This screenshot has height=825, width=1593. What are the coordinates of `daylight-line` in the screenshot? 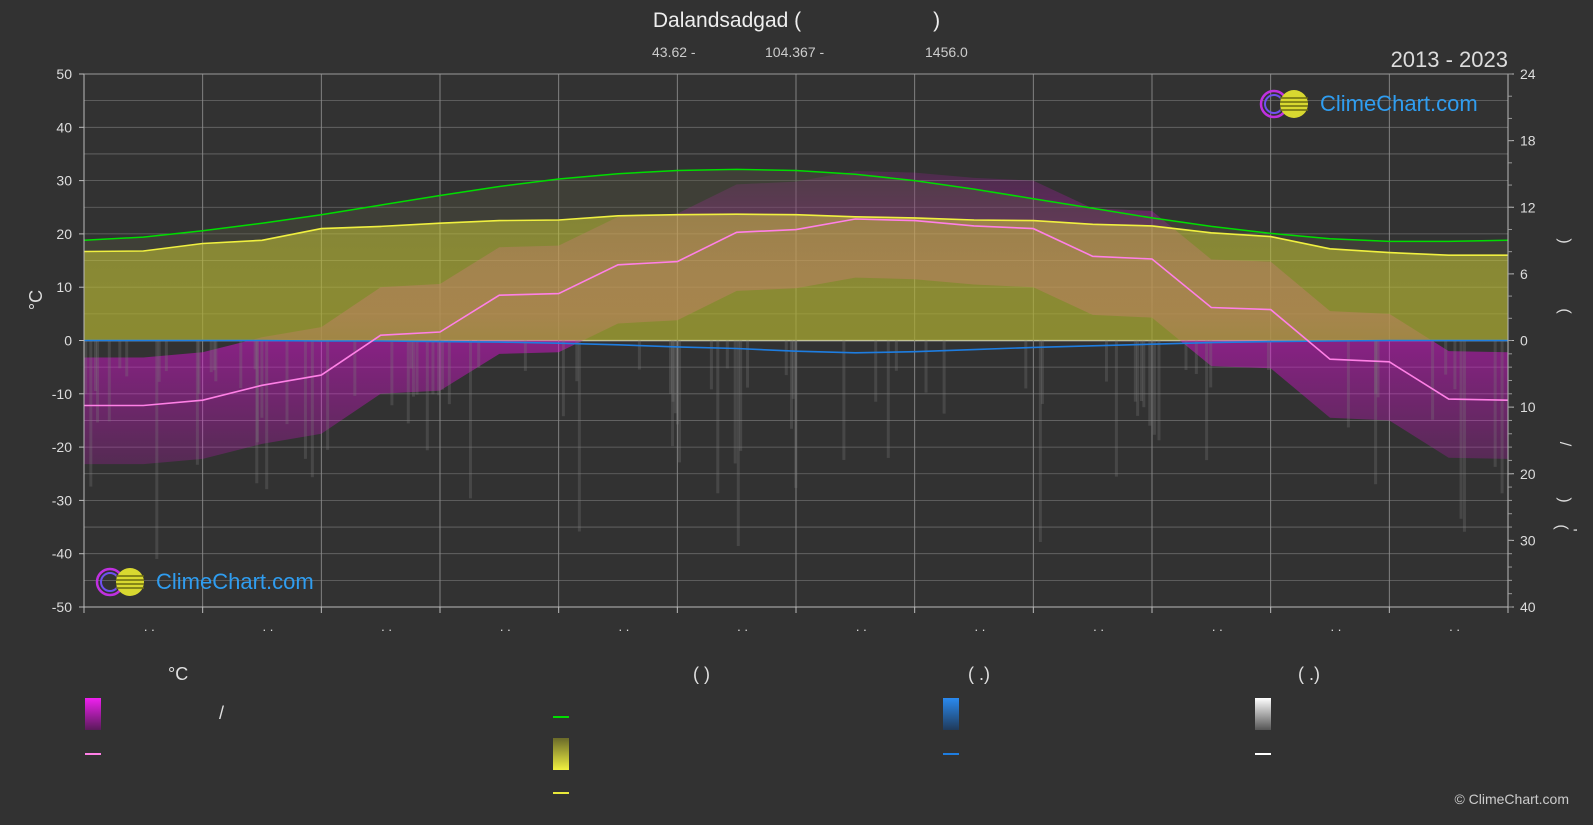 It's located at (796, 205).